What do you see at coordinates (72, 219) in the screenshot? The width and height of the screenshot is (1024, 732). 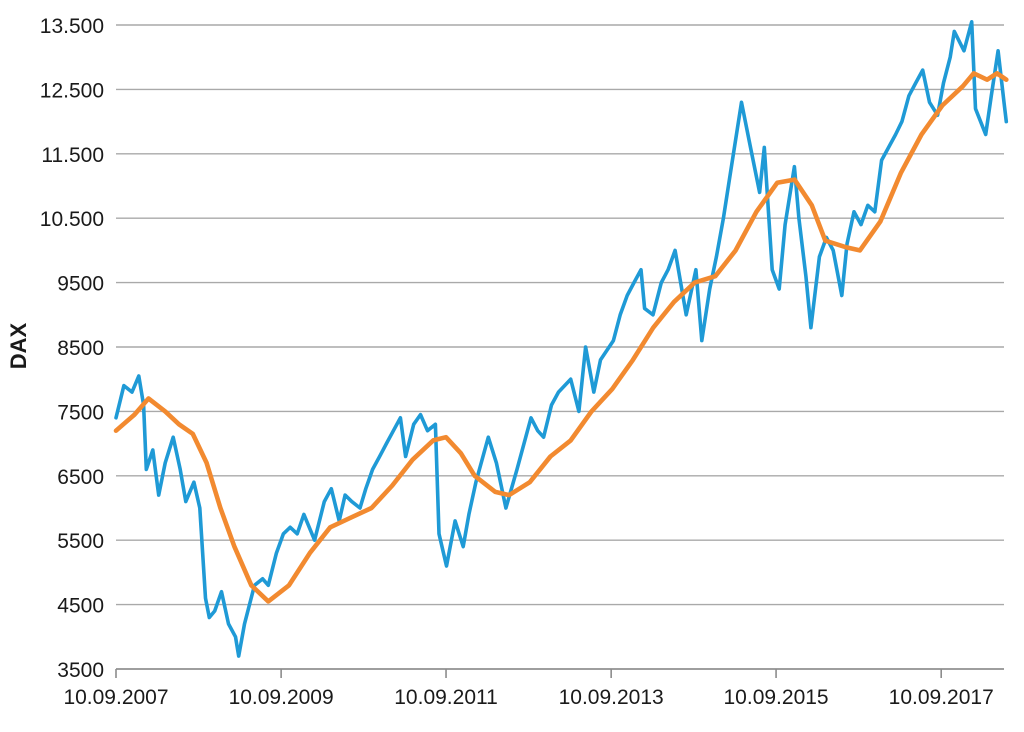 I see `y-tick-label: 10.500` at bounding box center [72, 219].